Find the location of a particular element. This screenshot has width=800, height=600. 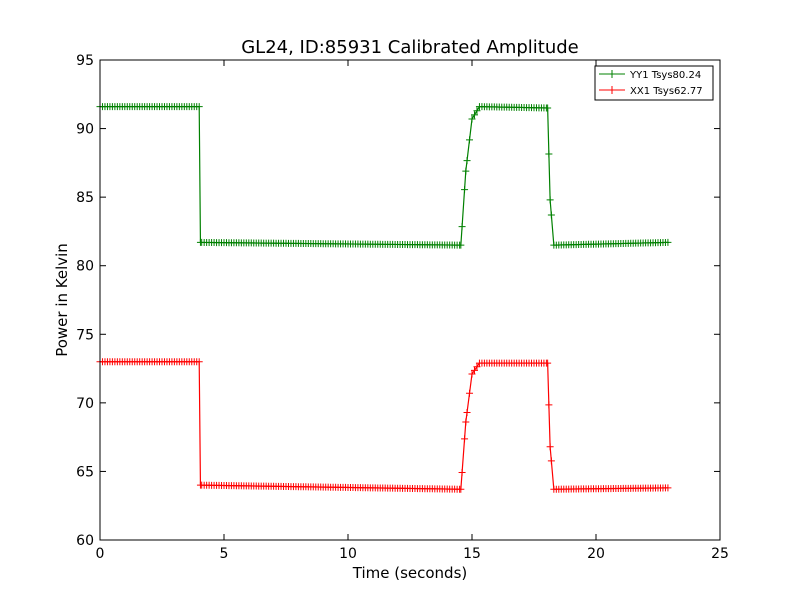

y-tick-label: 80 is located at coordinates (85, 267).